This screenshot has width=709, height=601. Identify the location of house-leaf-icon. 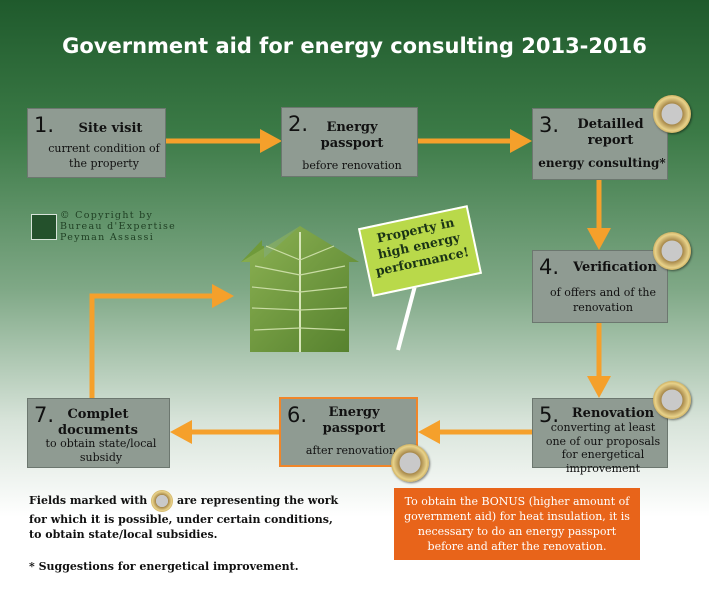
(300, 289).